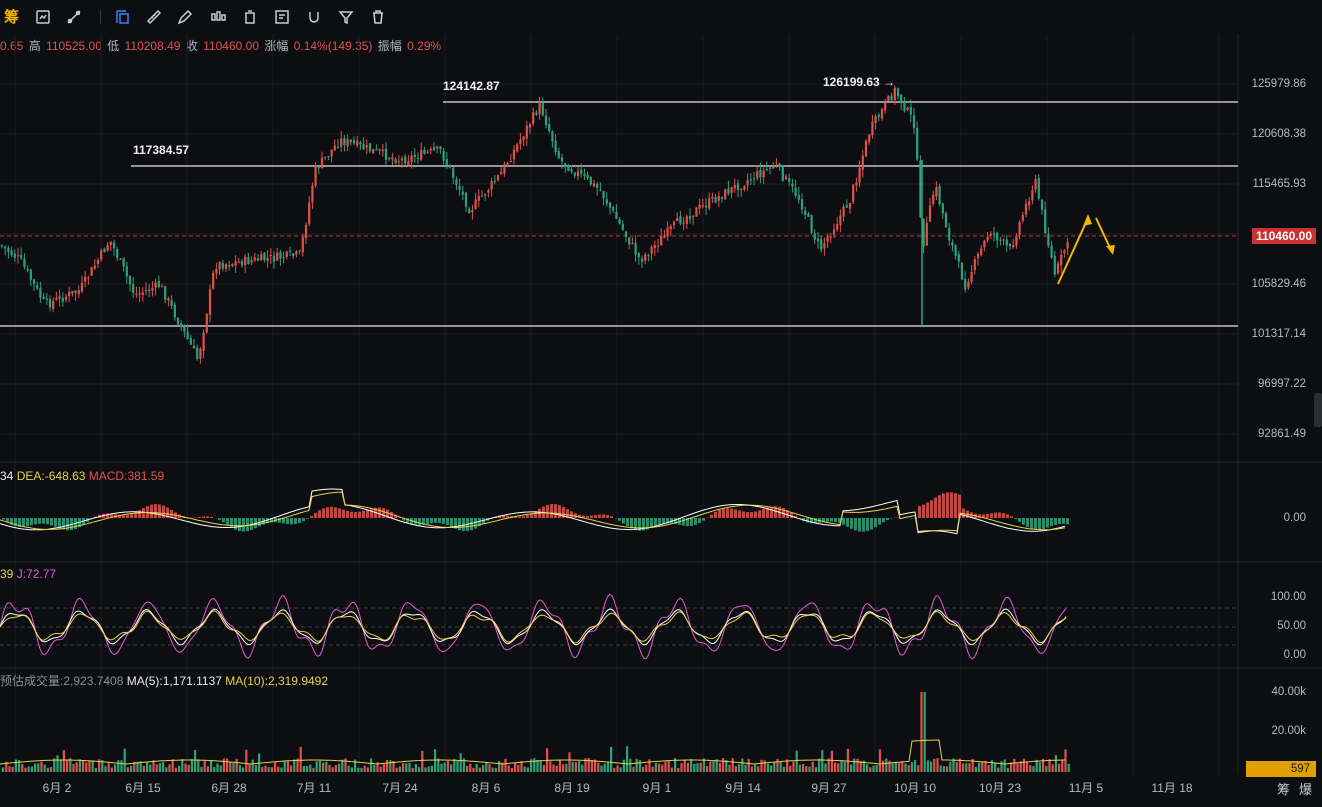  Describe the element at coordinates (1306, 789) in the screenshot. I see `burst-button: 爆` at that location.